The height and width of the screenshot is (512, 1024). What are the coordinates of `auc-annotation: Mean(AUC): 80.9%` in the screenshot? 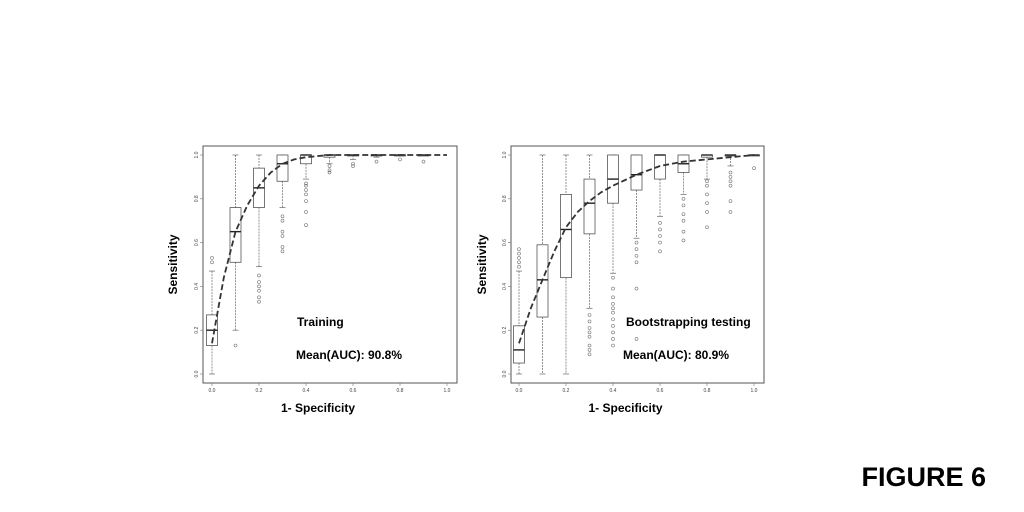 It's located at (676, 355).